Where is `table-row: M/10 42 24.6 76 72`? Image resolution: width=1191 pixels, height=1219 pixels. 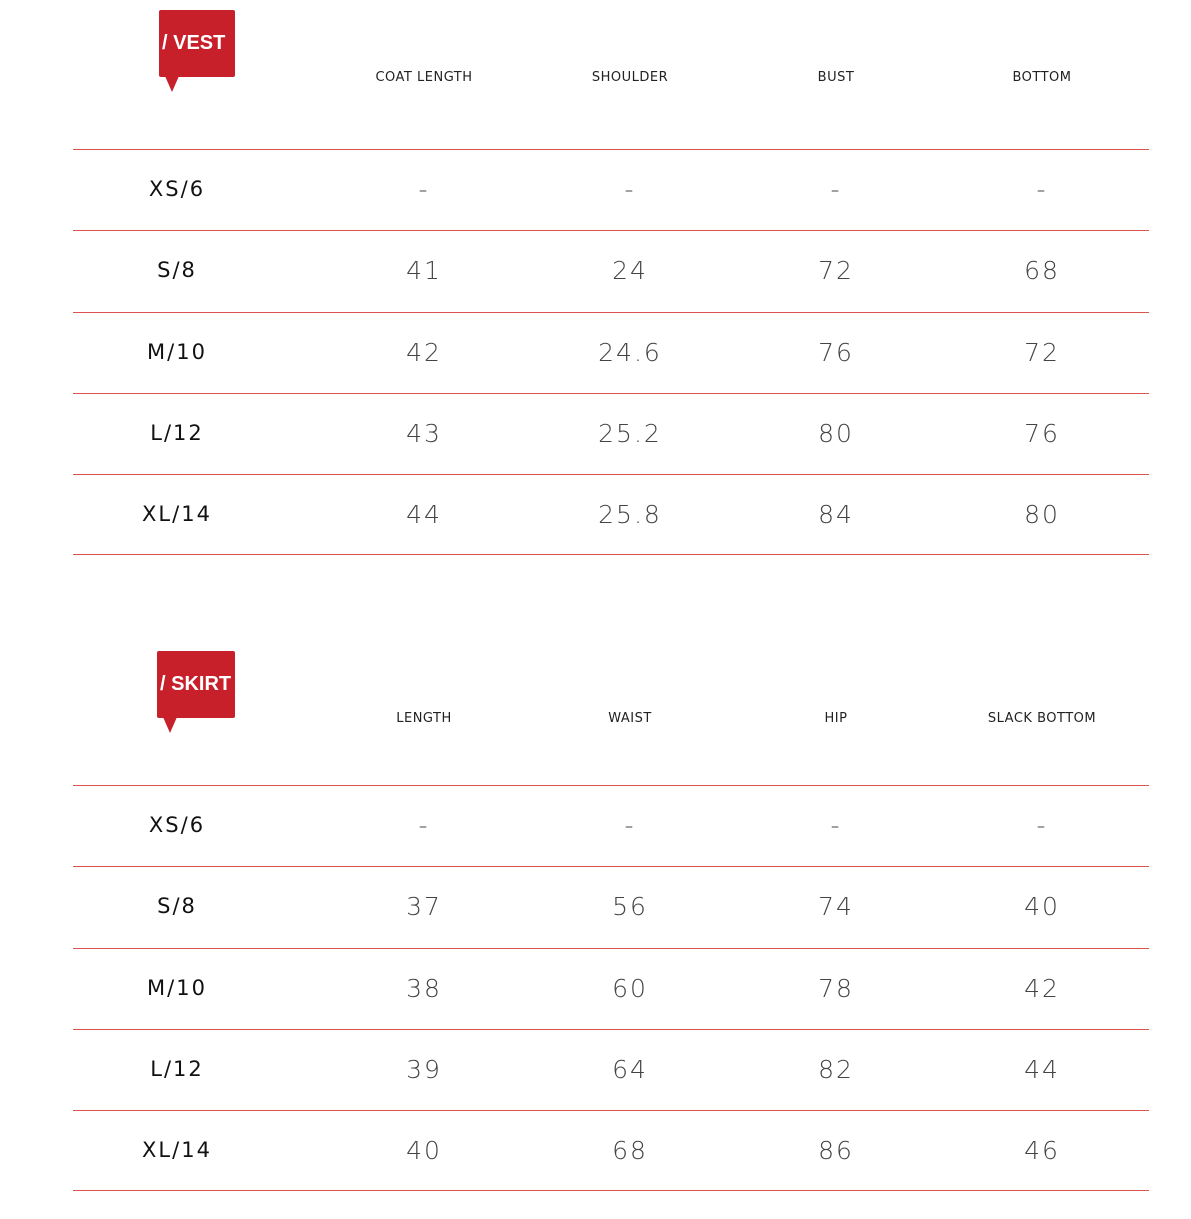
table-row: M/10 42 24.6 76 72 is located at coordinates (595, 352).